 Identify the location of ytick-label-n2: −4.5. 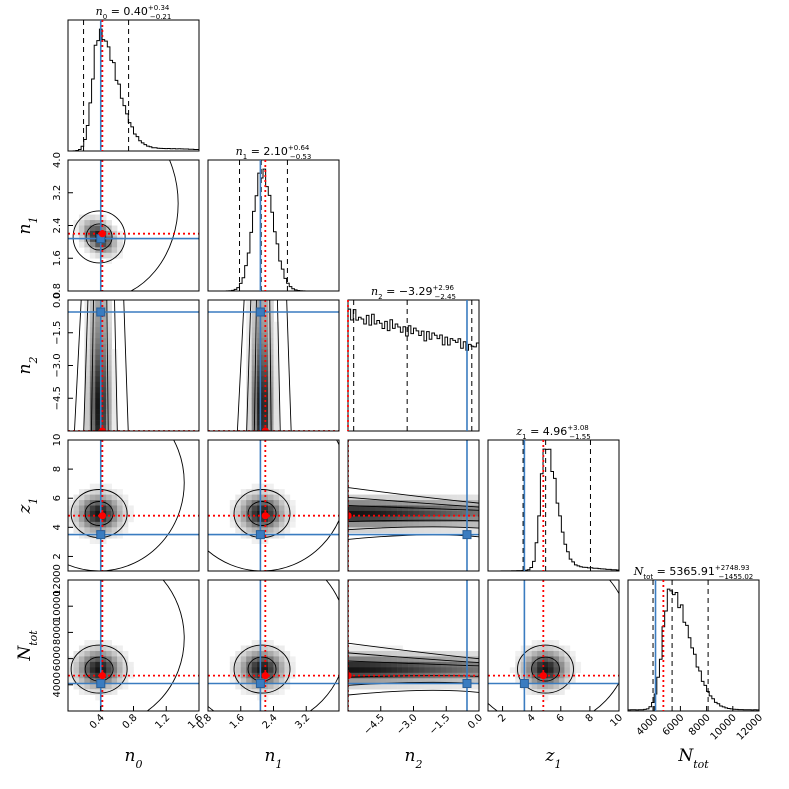
(57, 398).